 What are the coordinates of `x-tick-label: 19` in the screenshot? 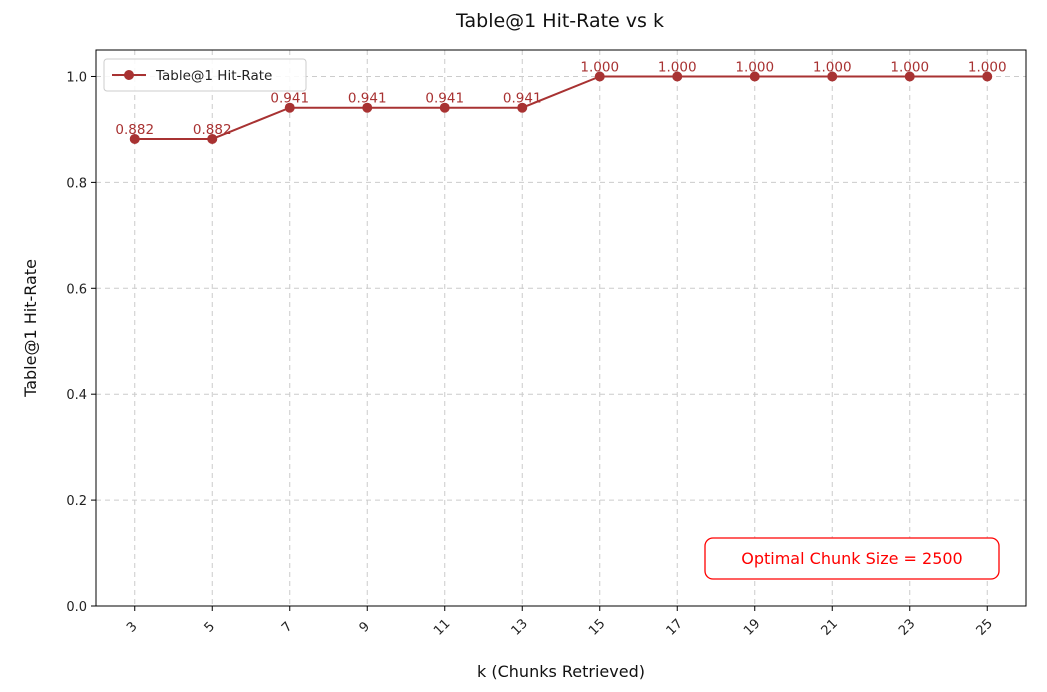 It's located at (752, 627).